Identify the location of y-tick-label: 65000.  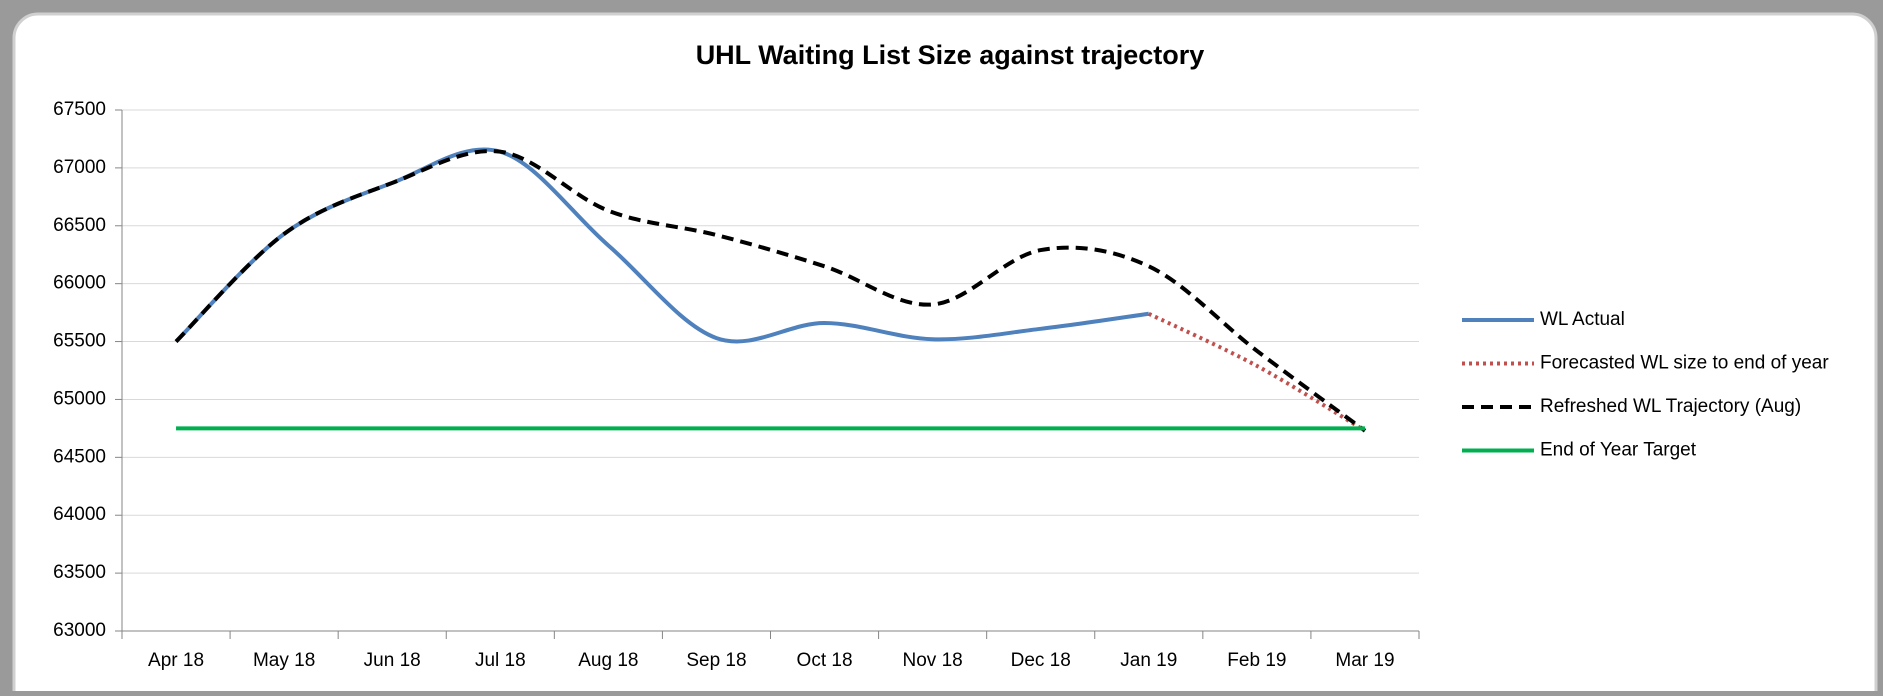
(79, 398).